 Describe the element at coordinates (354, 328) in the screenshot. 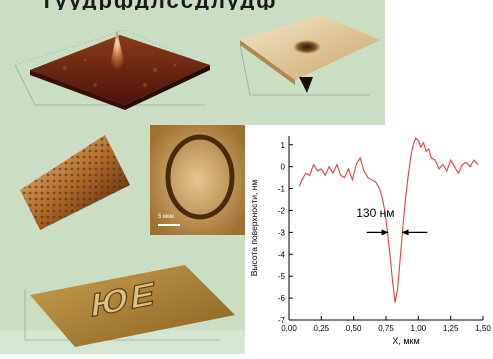

I see `x-tick-label: 0,50` at that location.